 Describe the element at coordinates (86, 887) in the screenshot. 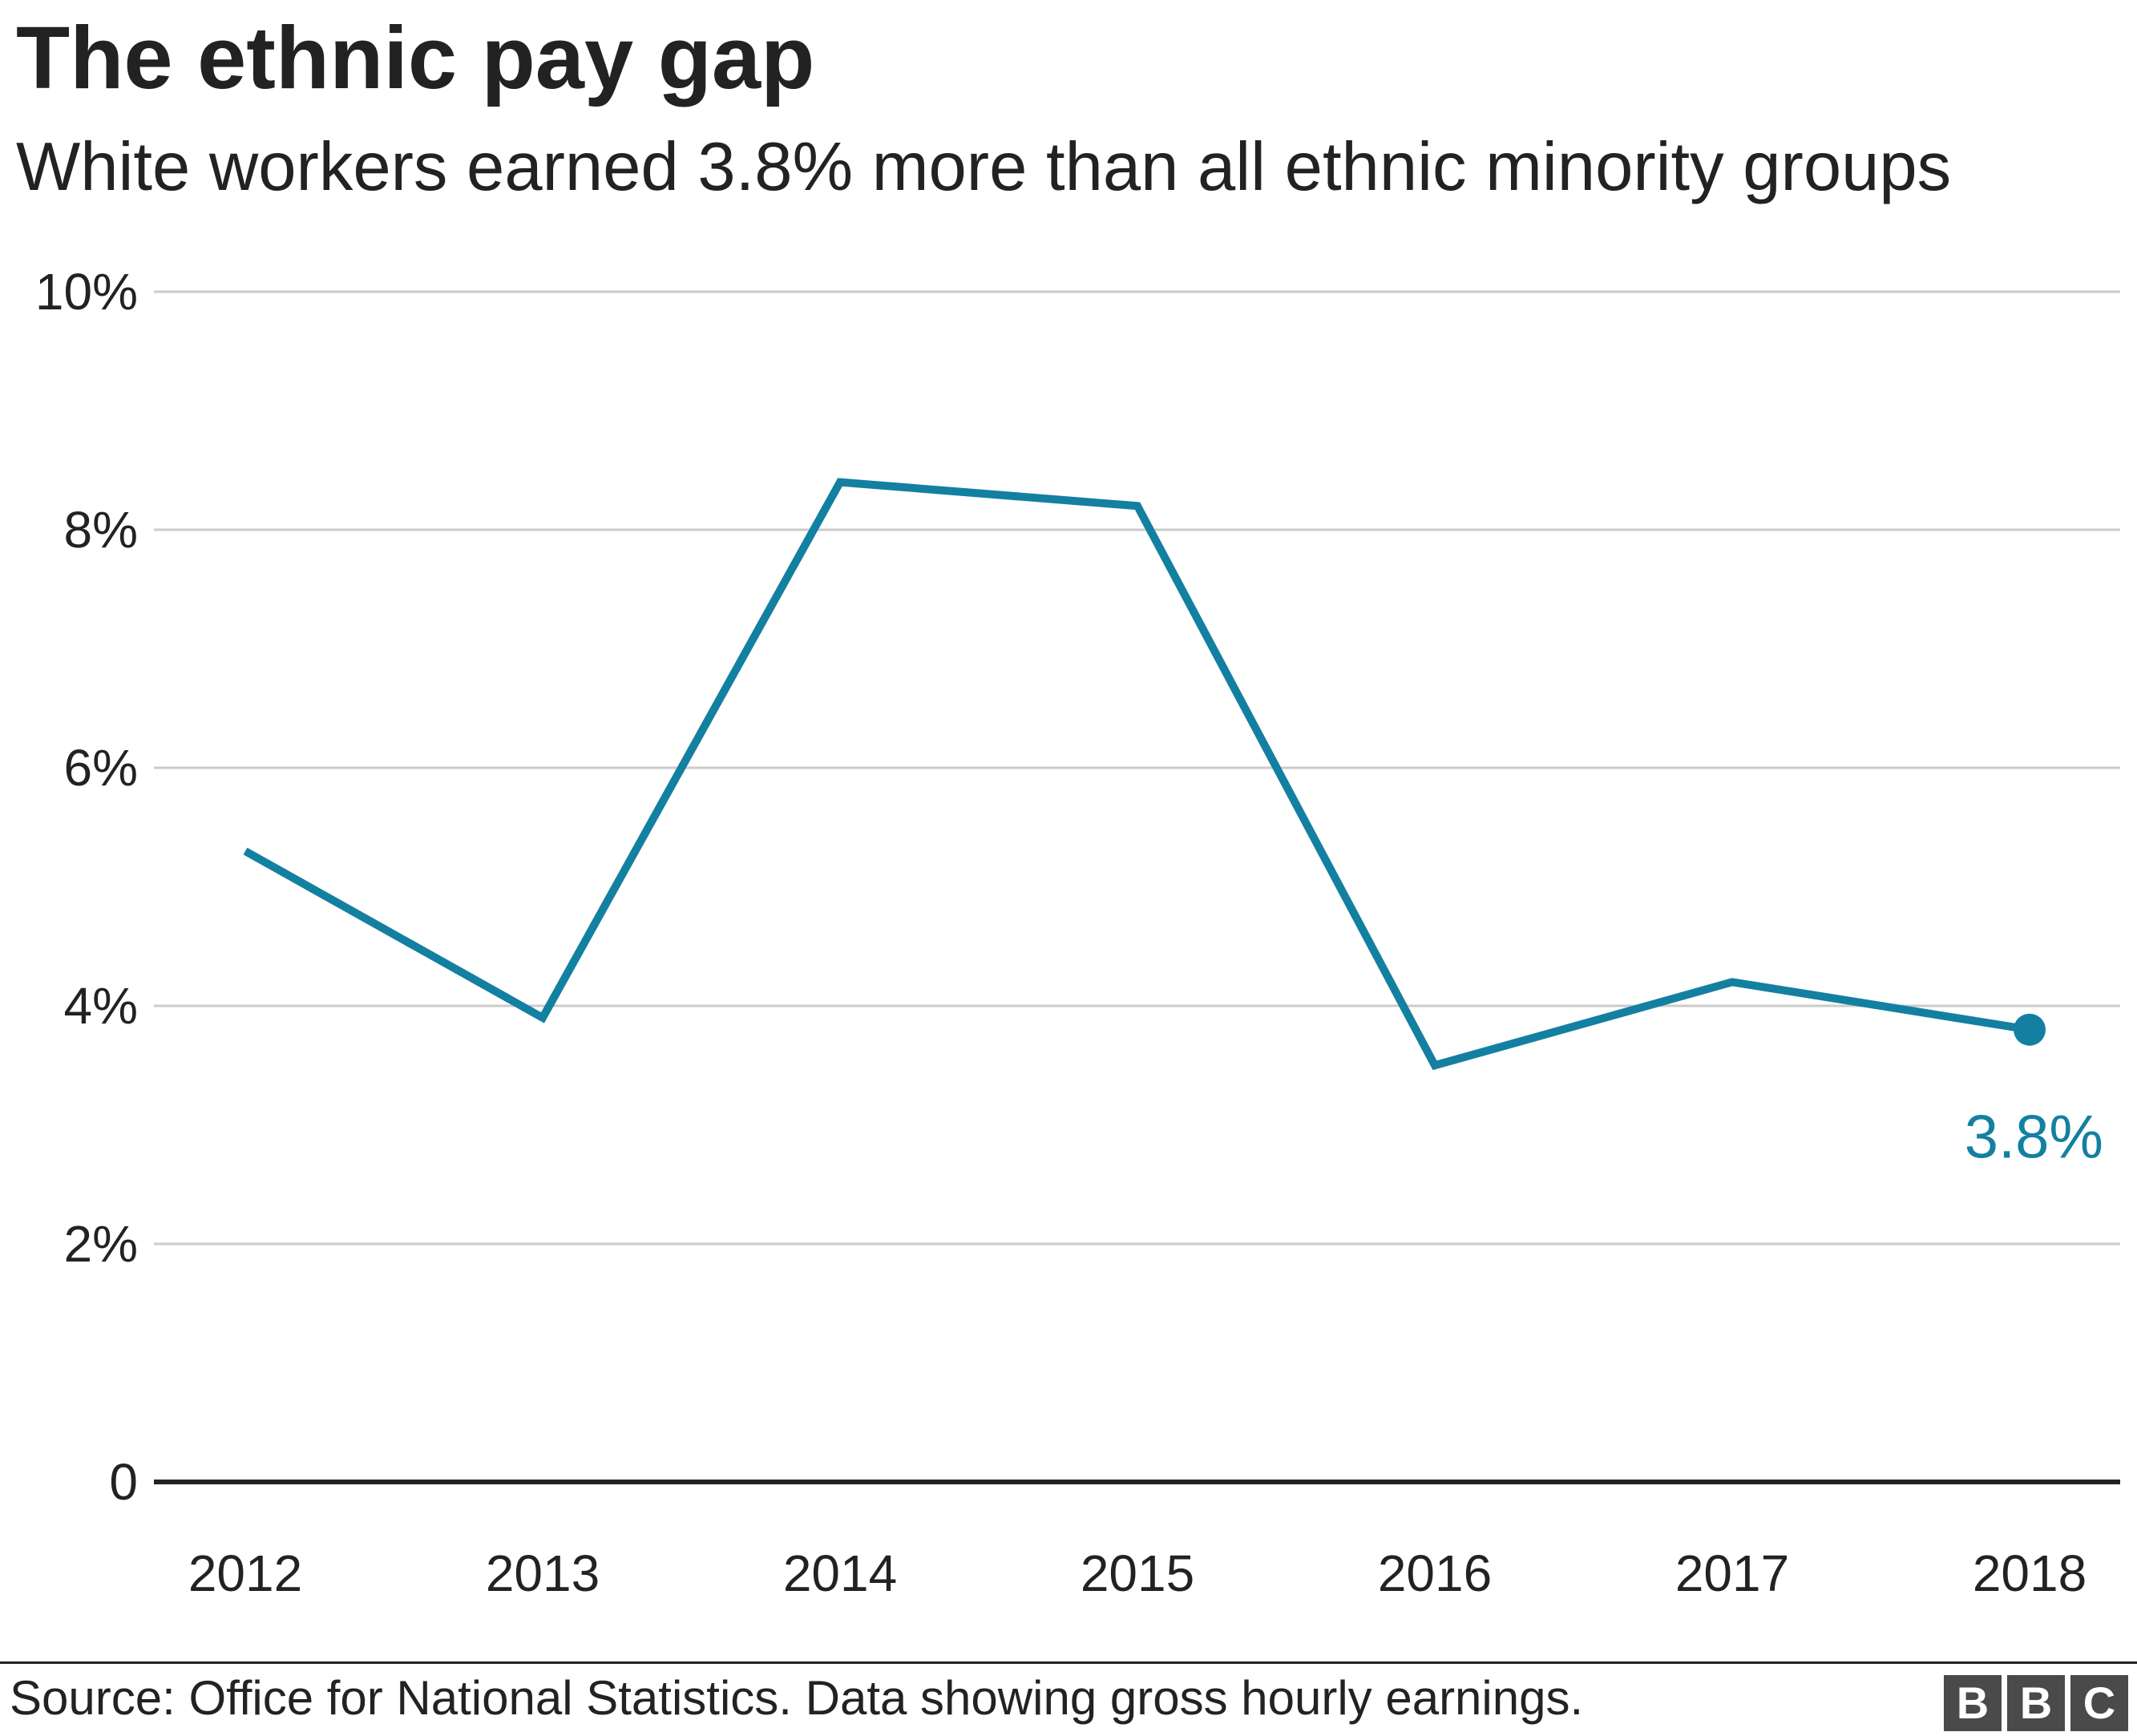

I see `y-axis-ticks: 0 2% 4% 6% 8% 10%` at that location.